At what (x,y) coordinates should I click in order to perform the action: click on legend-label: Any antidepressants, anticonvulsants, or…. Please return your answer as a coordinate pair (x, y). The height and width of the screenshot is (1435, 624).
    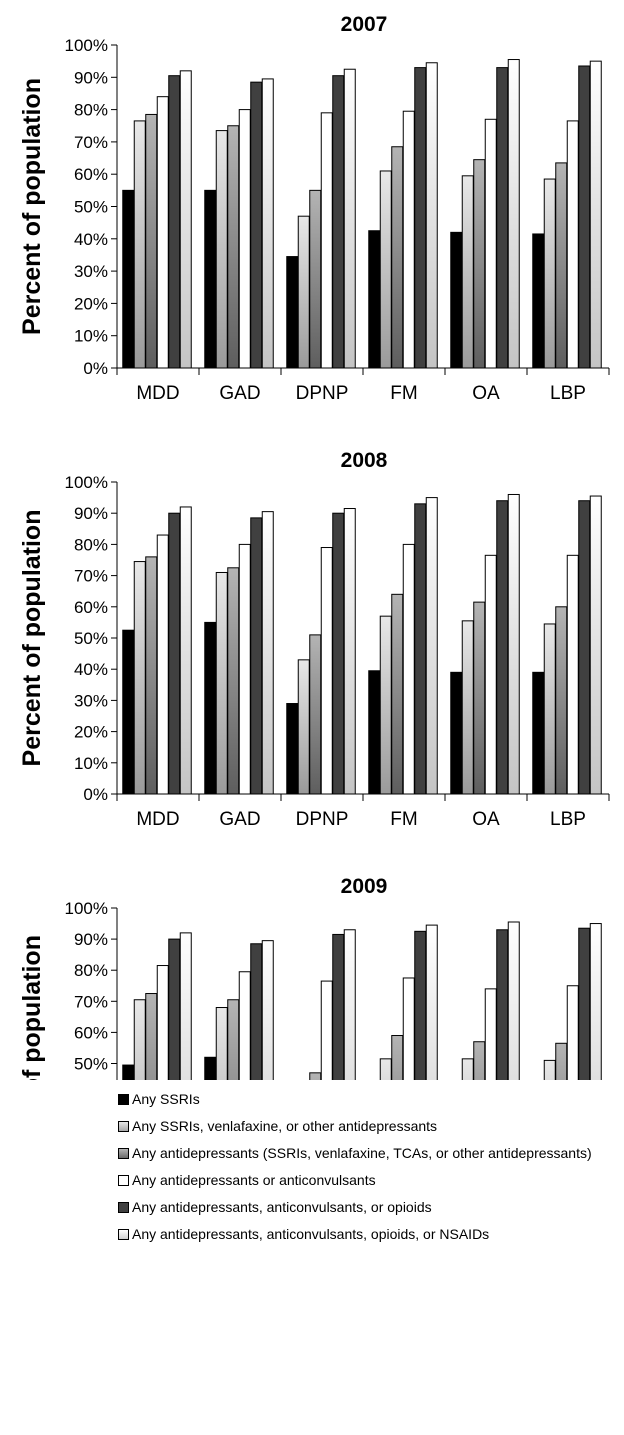
    Looking at the image, I should click on (282, 1207).